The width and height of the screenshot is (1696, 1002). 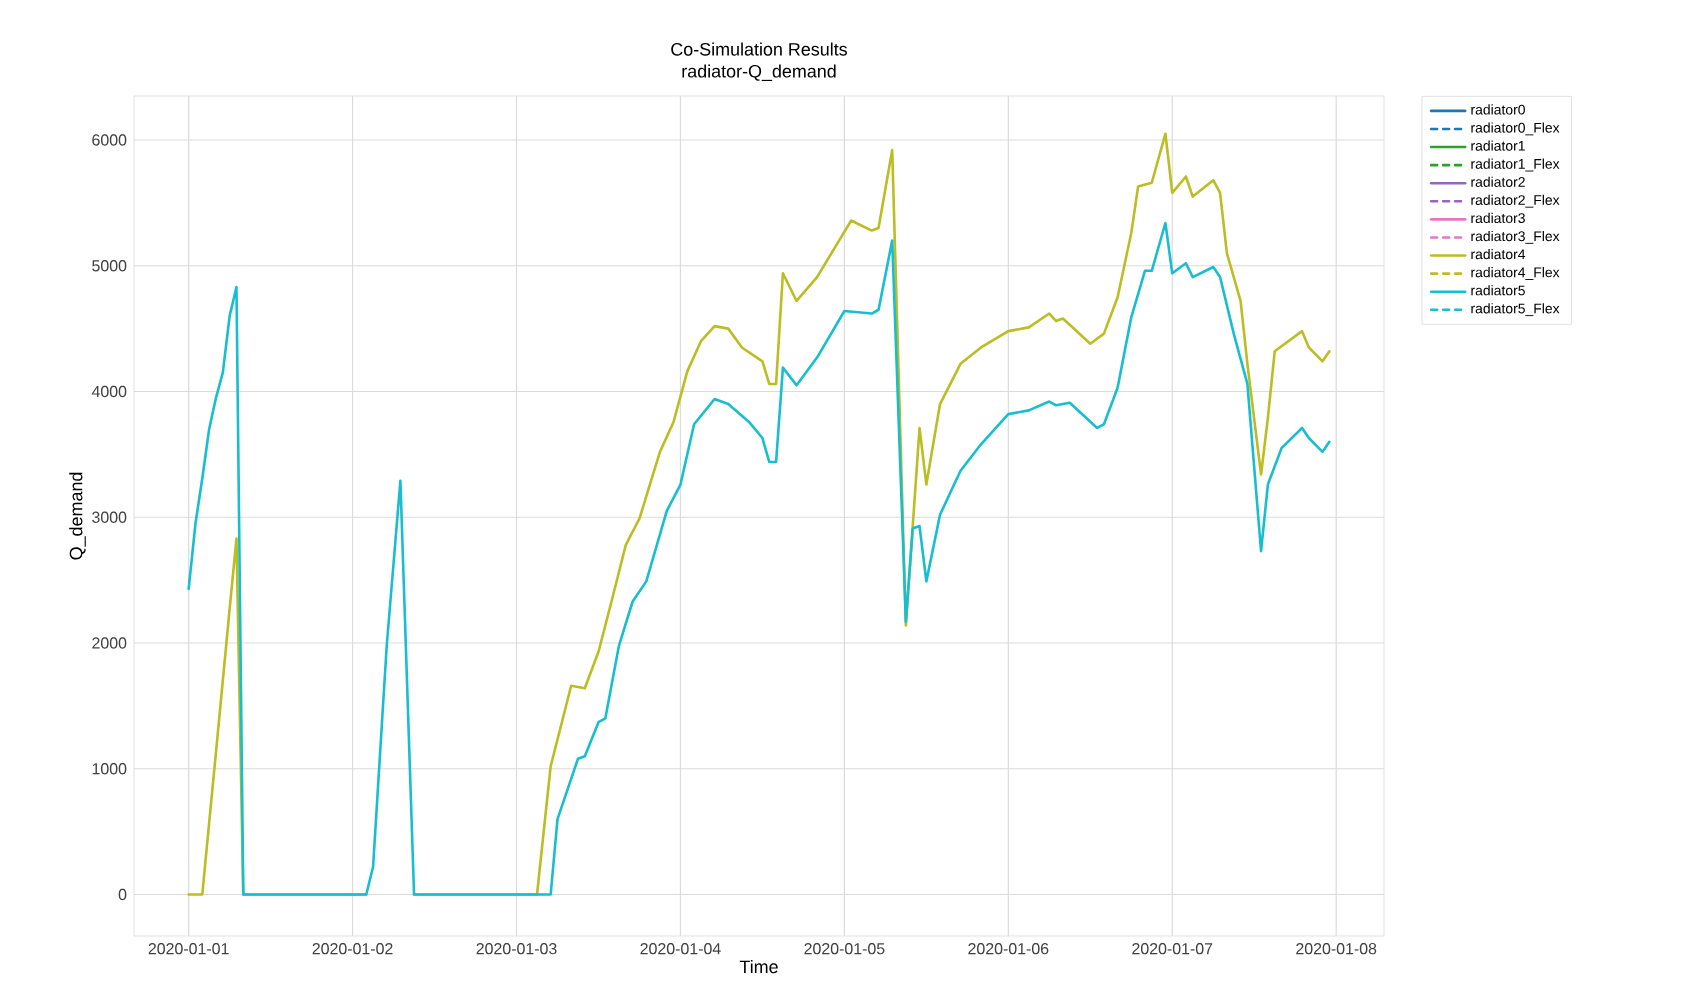 What do you see at coordinates (759, 72) in the screenshot?
I see `chart-subtitle: radiator-Q_demand` at bounding box center [759, 72].